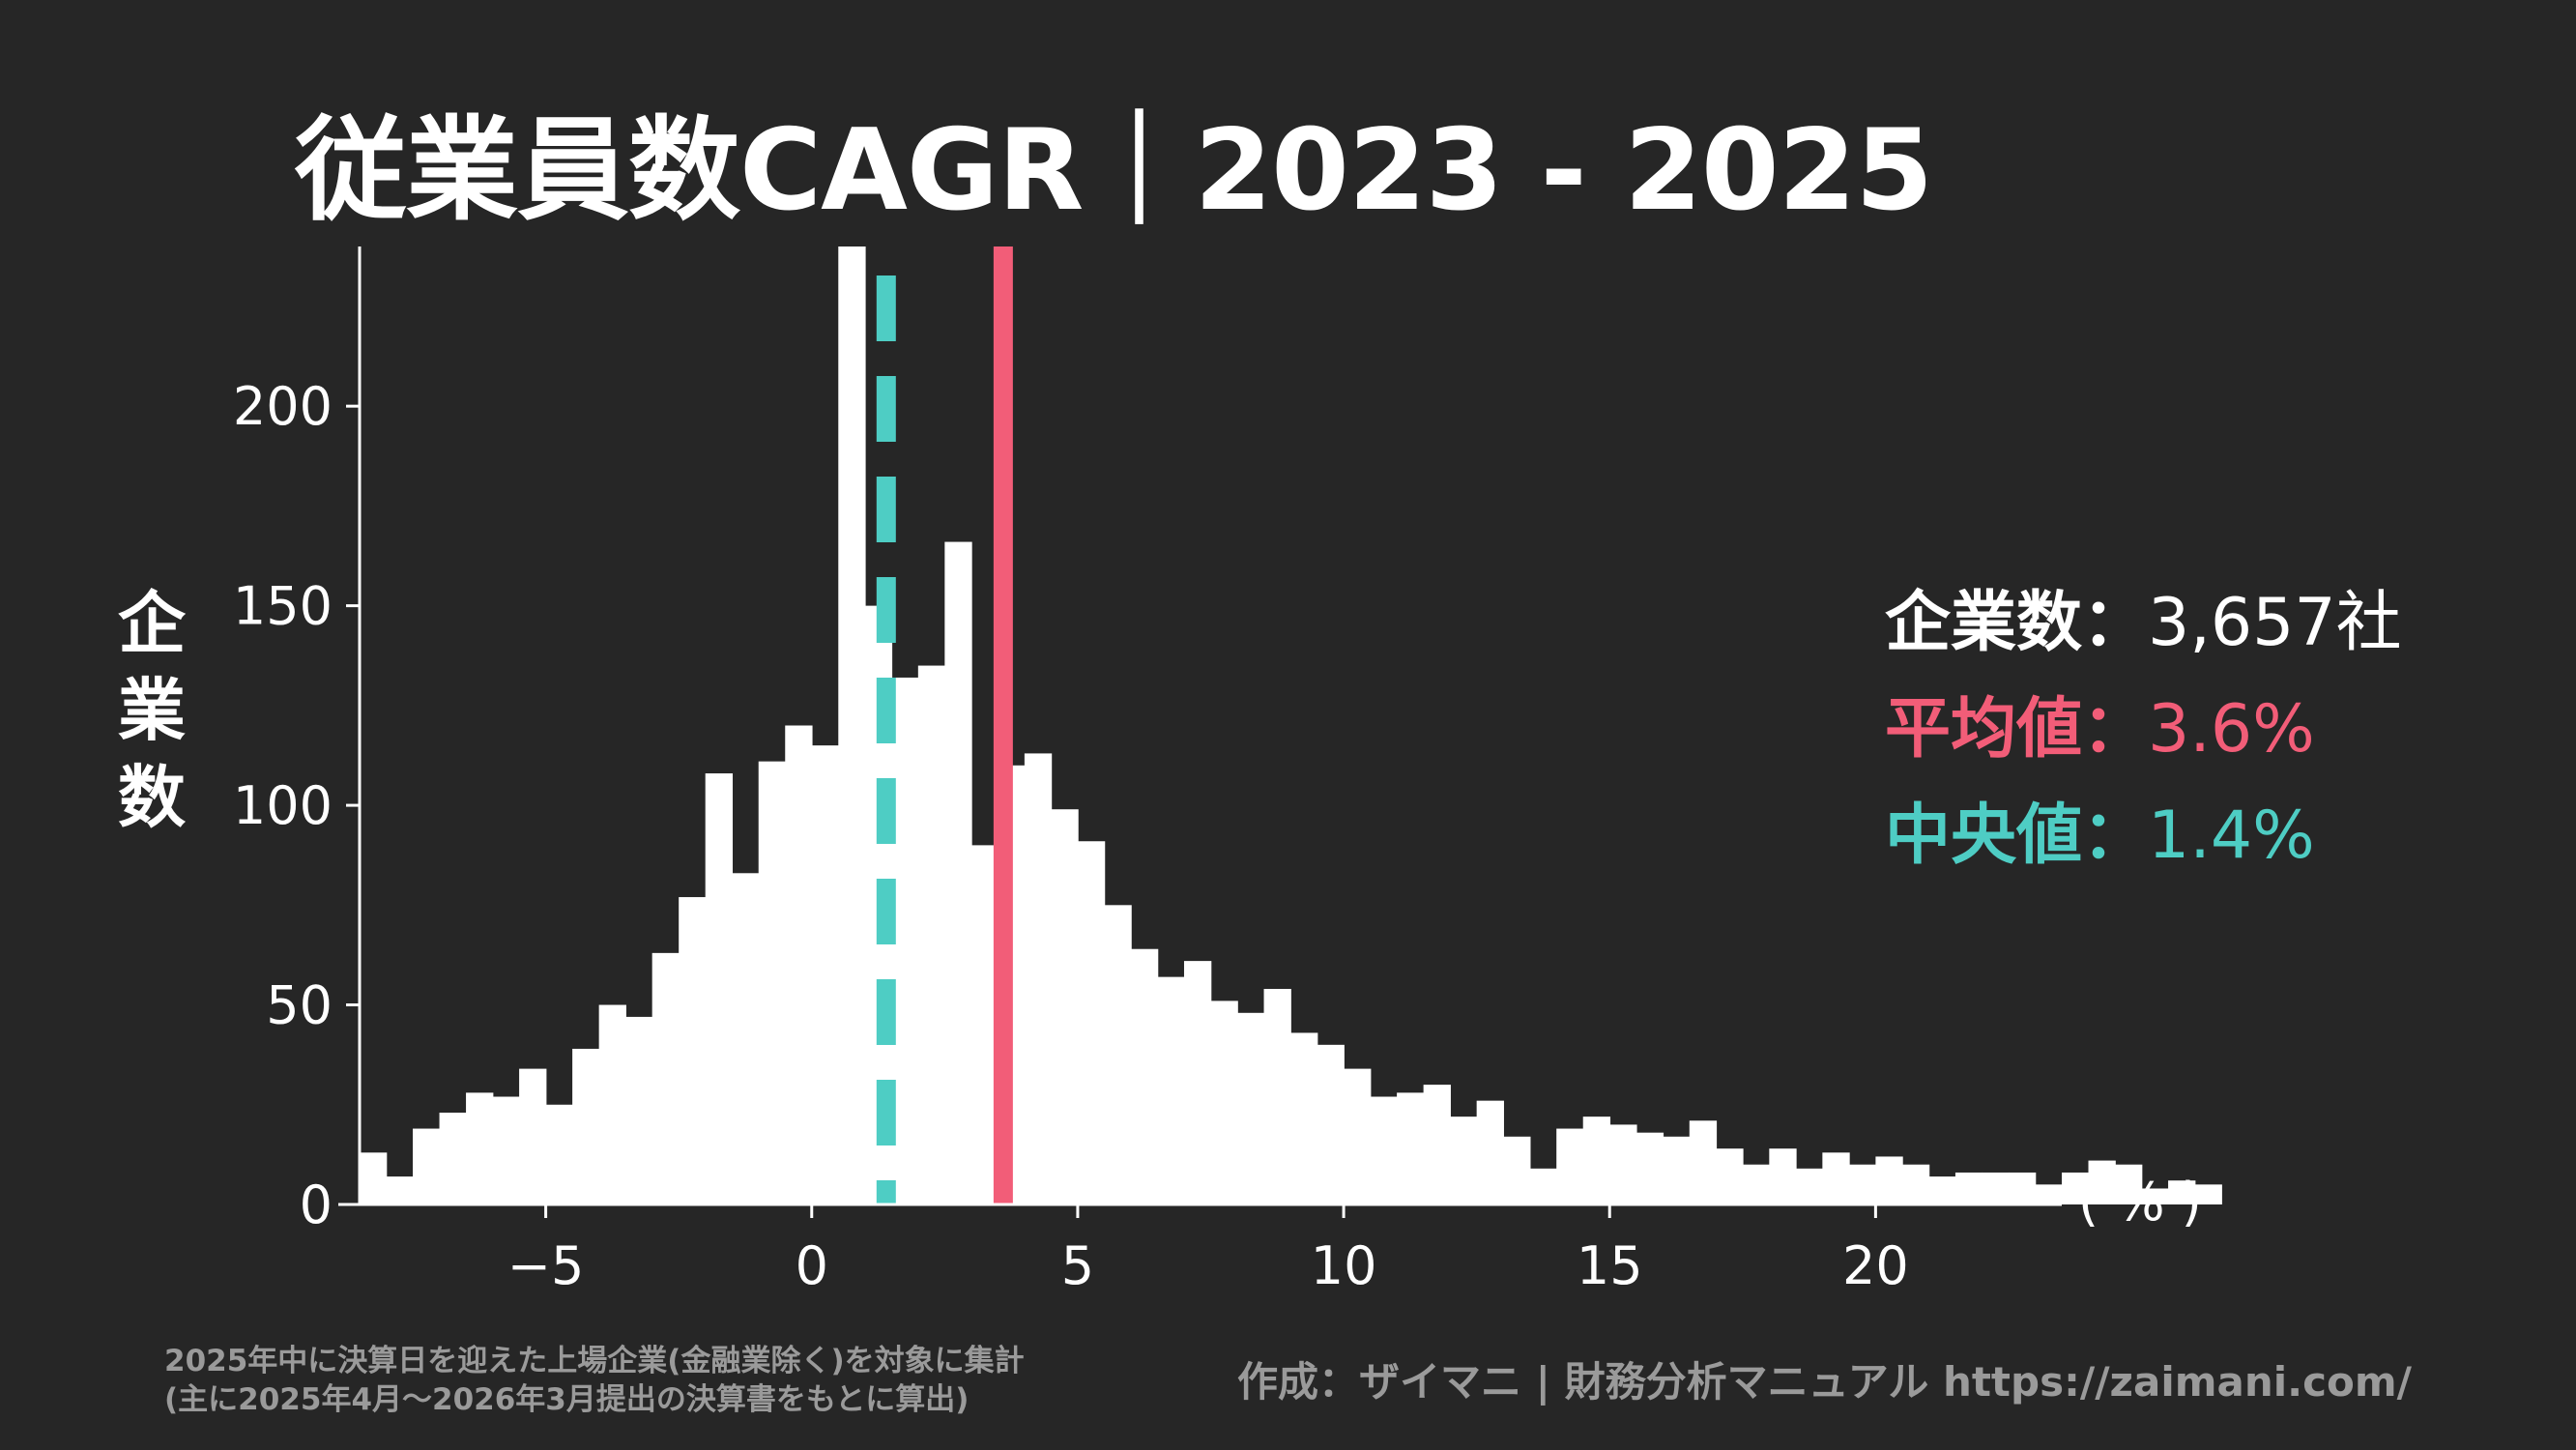 The image size is (2576, 1450). What do you see at coordinates (283, 406) in the screenshot?
I see `y-tick-label: 200` at bounding box center [283, 406].